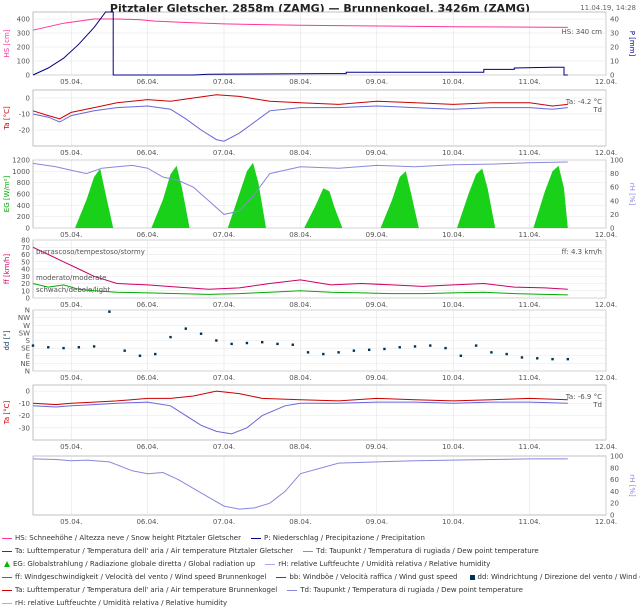 Image resolution: width=640 pixels, height=611 pixels. What do you see at coordinates (7, 269) in the screenshot?
I see `y-axis-label: ff [km/h]` at bounding box center [7, 269].